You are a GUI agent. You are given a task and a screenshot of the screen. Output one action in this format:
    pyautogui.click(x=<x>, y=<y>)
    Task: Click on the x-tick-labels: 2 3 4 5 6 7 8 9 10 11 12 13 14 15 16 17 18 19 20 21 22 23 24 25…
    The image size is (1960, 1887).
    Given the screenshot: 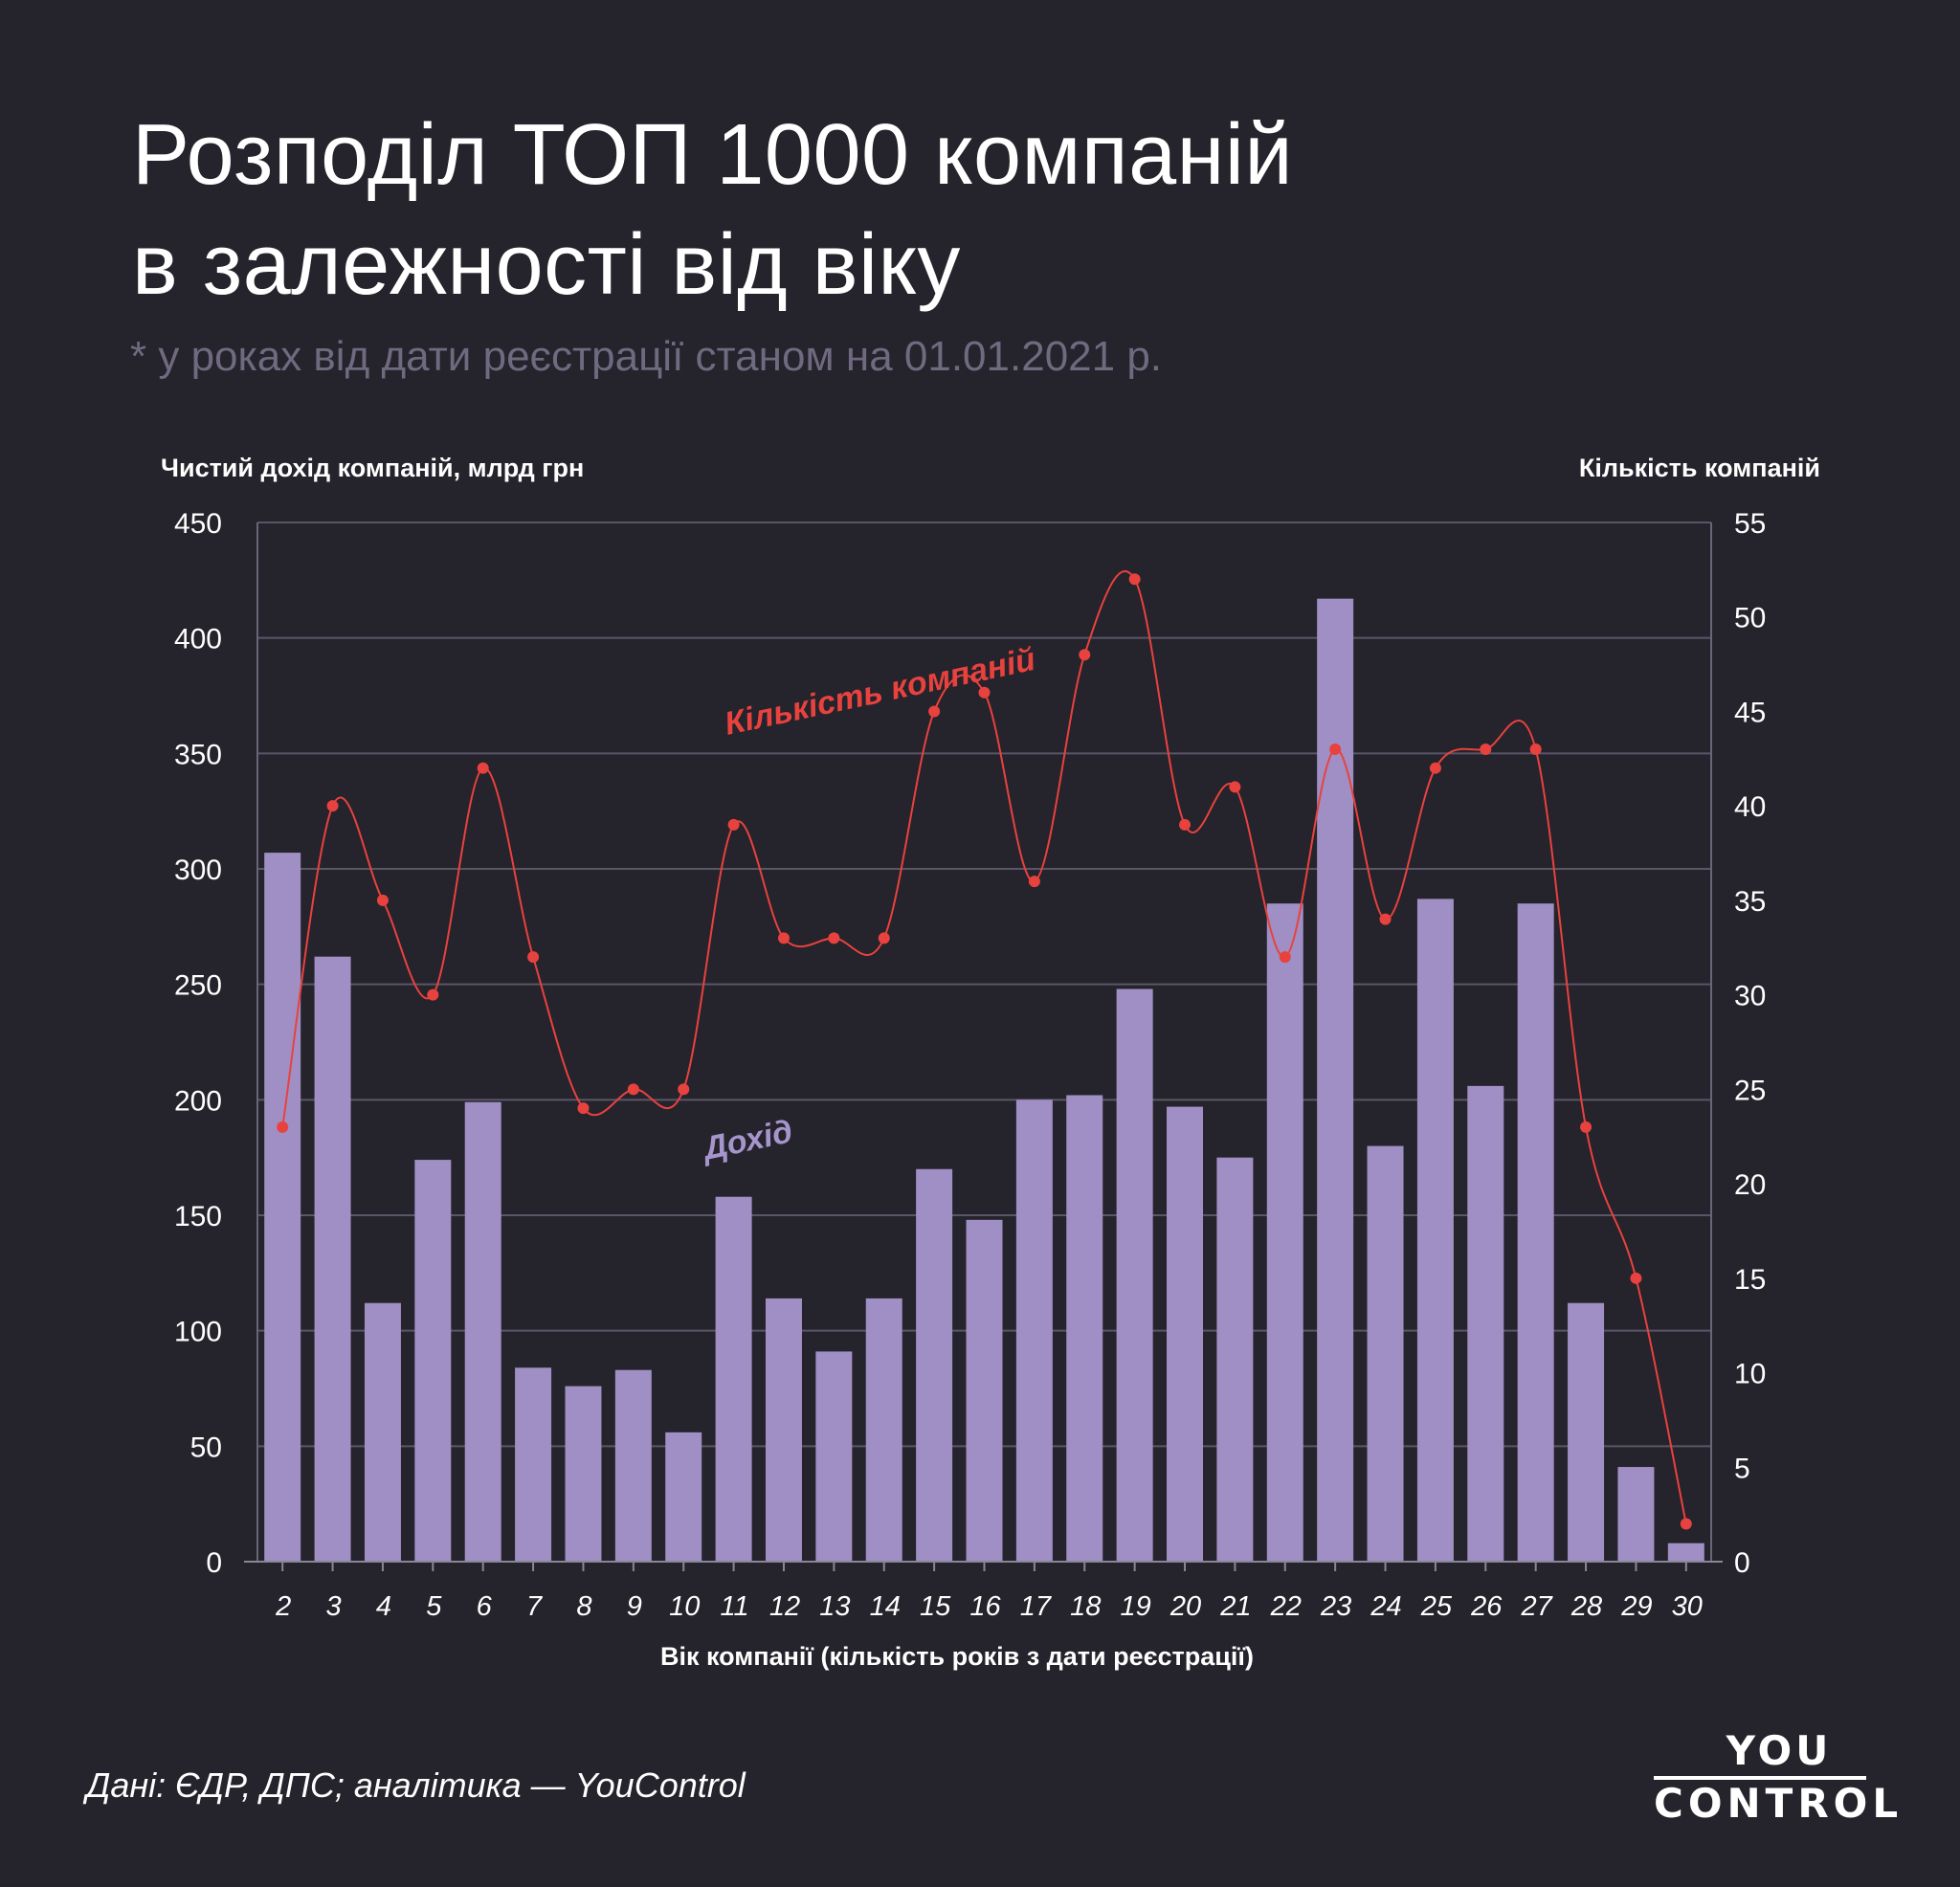 What is the action you would take?
    pyautogui.click(x=989, y=1606)
    